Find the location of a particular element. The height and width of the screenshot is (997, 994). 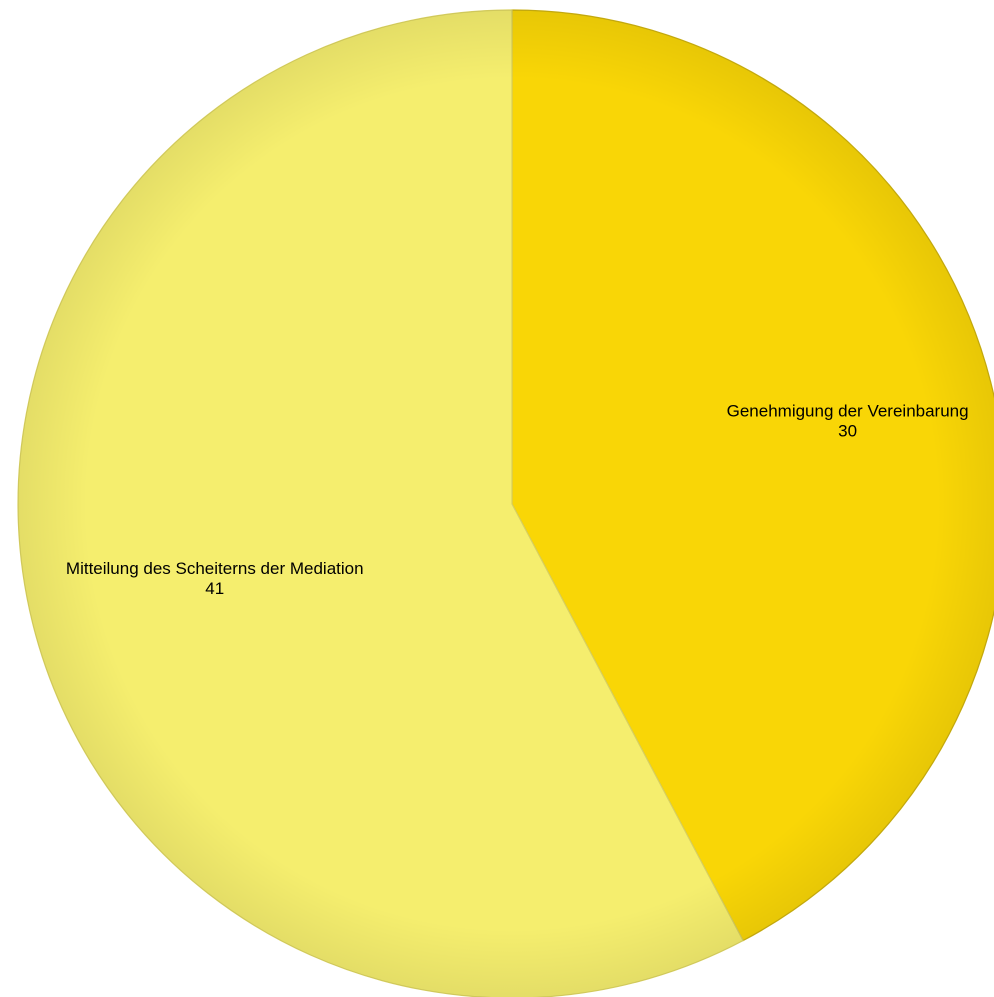

slice-category-label: Mitteilung des Scheiterns der Mediation is located at coordinates (215, 568).